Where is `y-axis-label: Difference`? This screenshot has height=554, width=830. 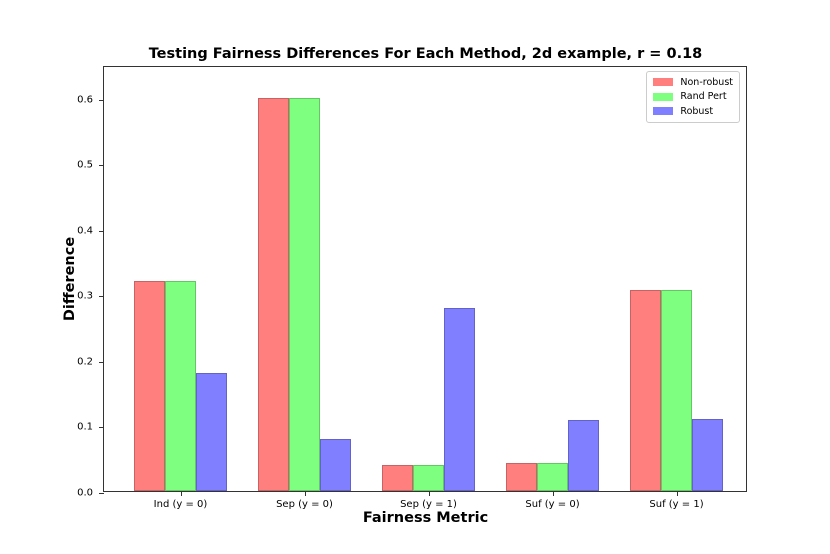 y-axis-label: Difference is located at coordinates (70, 279).